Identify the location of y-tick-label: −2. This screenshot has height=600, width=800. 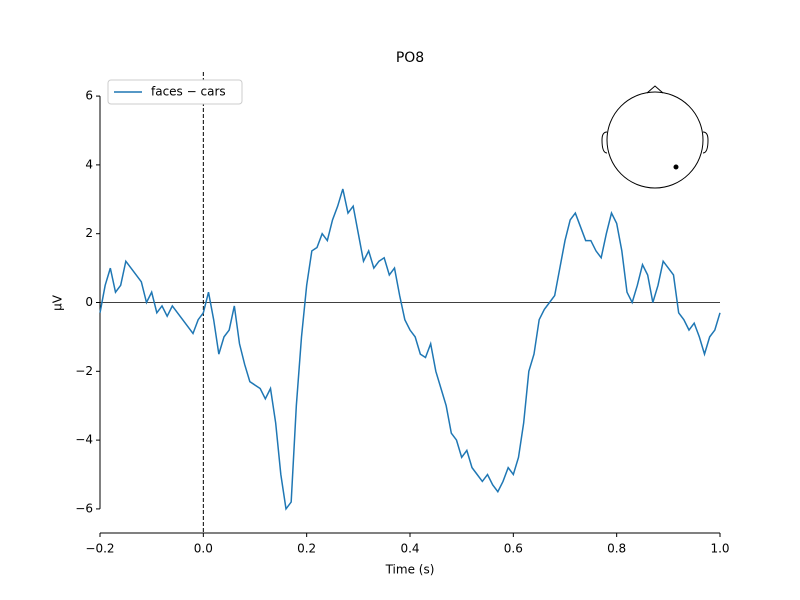
(84, 371).